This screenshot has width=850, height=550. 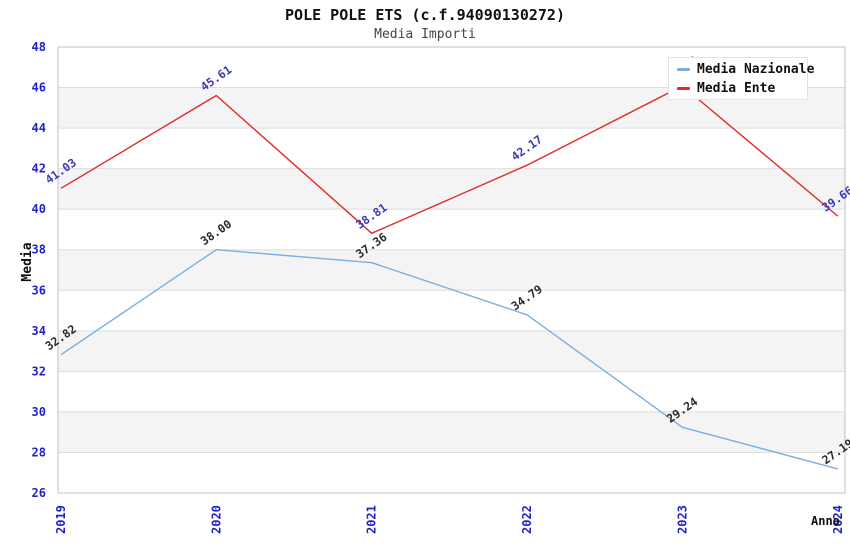 What do you see at coordinates (372, 519) in the screenshot?
I see `x-tick-label: 2021` at bounding box center [372, 519].